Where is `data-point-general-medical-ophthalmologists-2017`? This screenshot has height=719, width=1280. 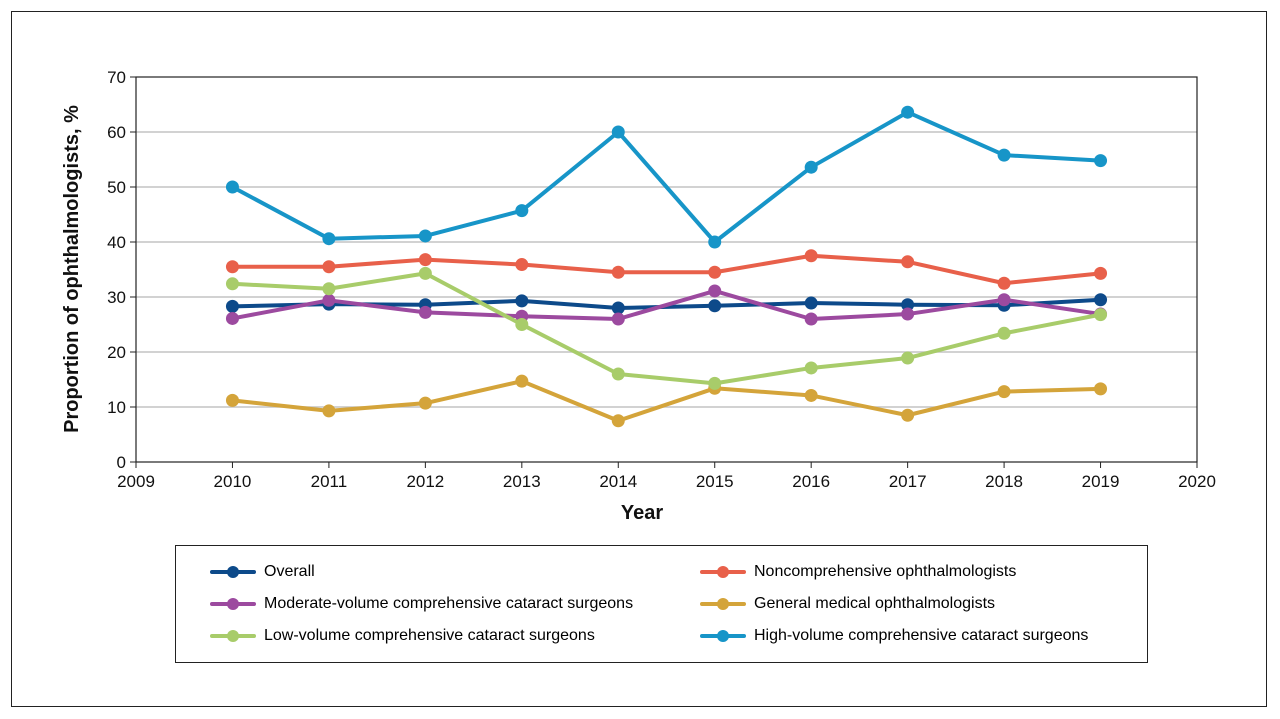 data-point-general-medical-ophthalmologists-2017 is located at coordinates (908, 415).